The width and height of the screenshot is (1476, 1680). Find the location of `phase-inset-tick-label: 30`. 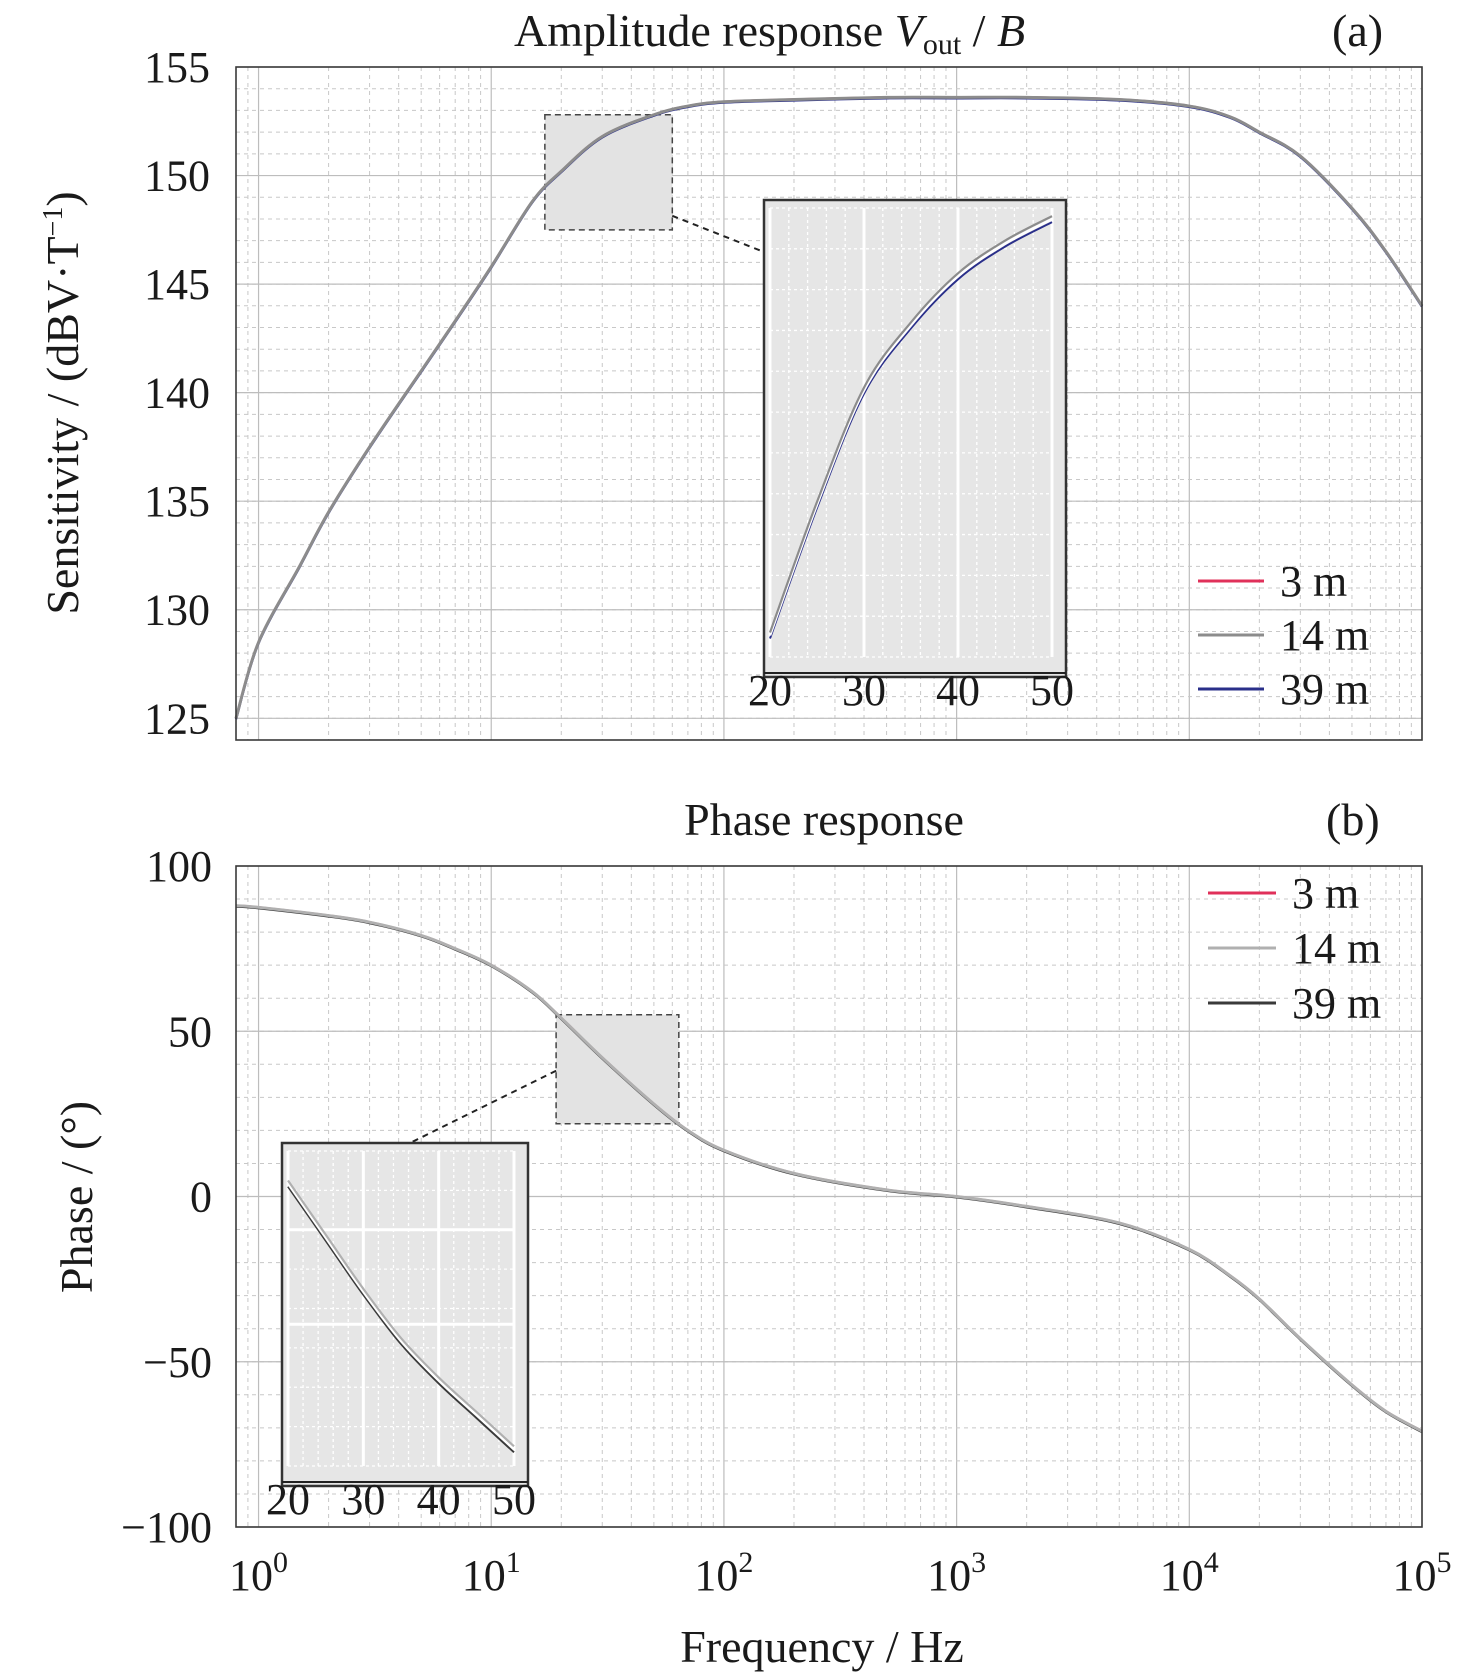

phase-inset-tick-label: 30 is located at coordinates (363, 1499).